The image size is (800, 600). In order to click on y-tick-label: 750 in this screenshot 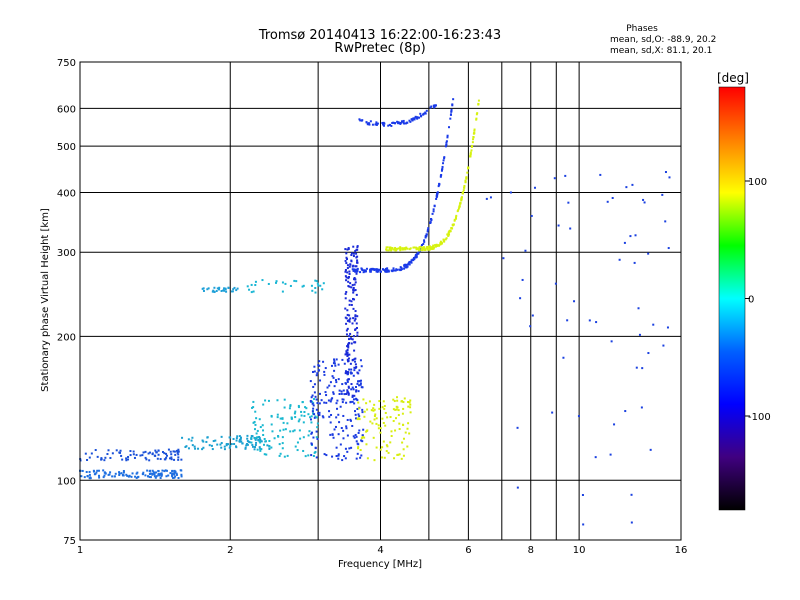, I will do `click(66, 63)`.